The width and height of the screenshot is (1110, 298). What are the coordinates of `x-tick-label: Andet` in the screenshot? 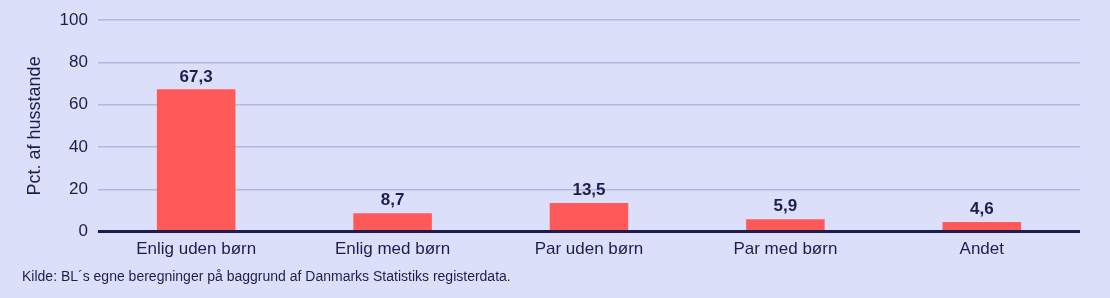 It's located at (982, 249).